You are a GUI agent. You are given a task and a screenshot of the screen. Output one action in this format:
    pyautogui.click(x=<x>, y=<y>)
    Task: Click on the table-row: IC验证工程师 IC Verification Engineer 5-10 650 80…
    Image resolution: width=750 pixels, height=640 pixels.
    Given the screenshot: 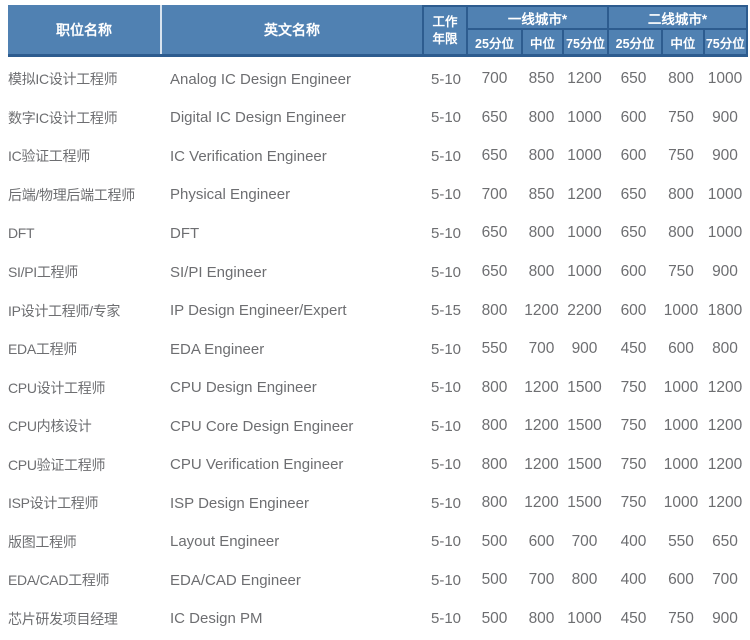 What is the action you would take?
    pyautogui.click(x=378, y=156)
    